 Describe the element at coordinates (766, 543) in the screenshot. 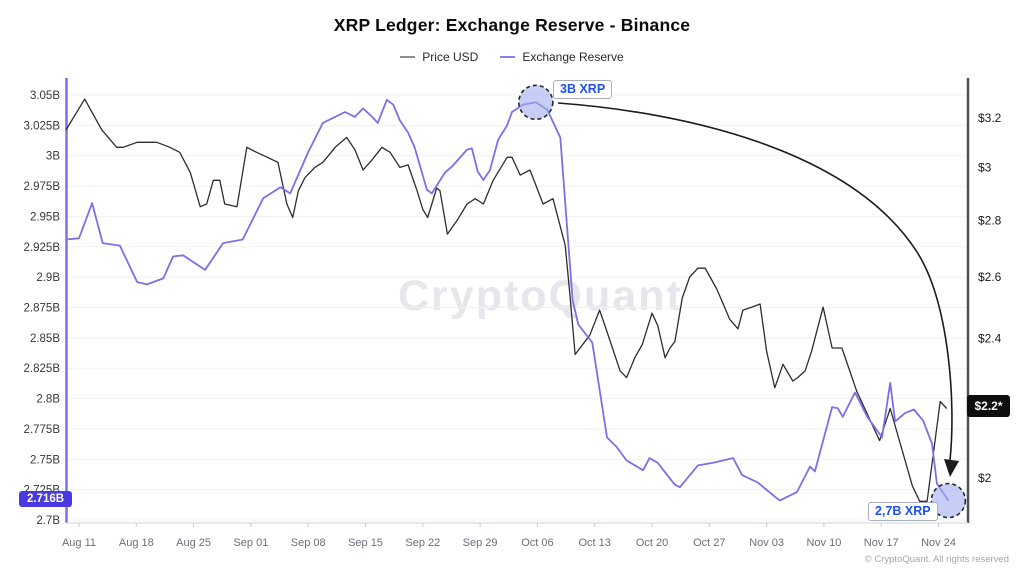

I see `x-axis-label: Nov 03` at that location.